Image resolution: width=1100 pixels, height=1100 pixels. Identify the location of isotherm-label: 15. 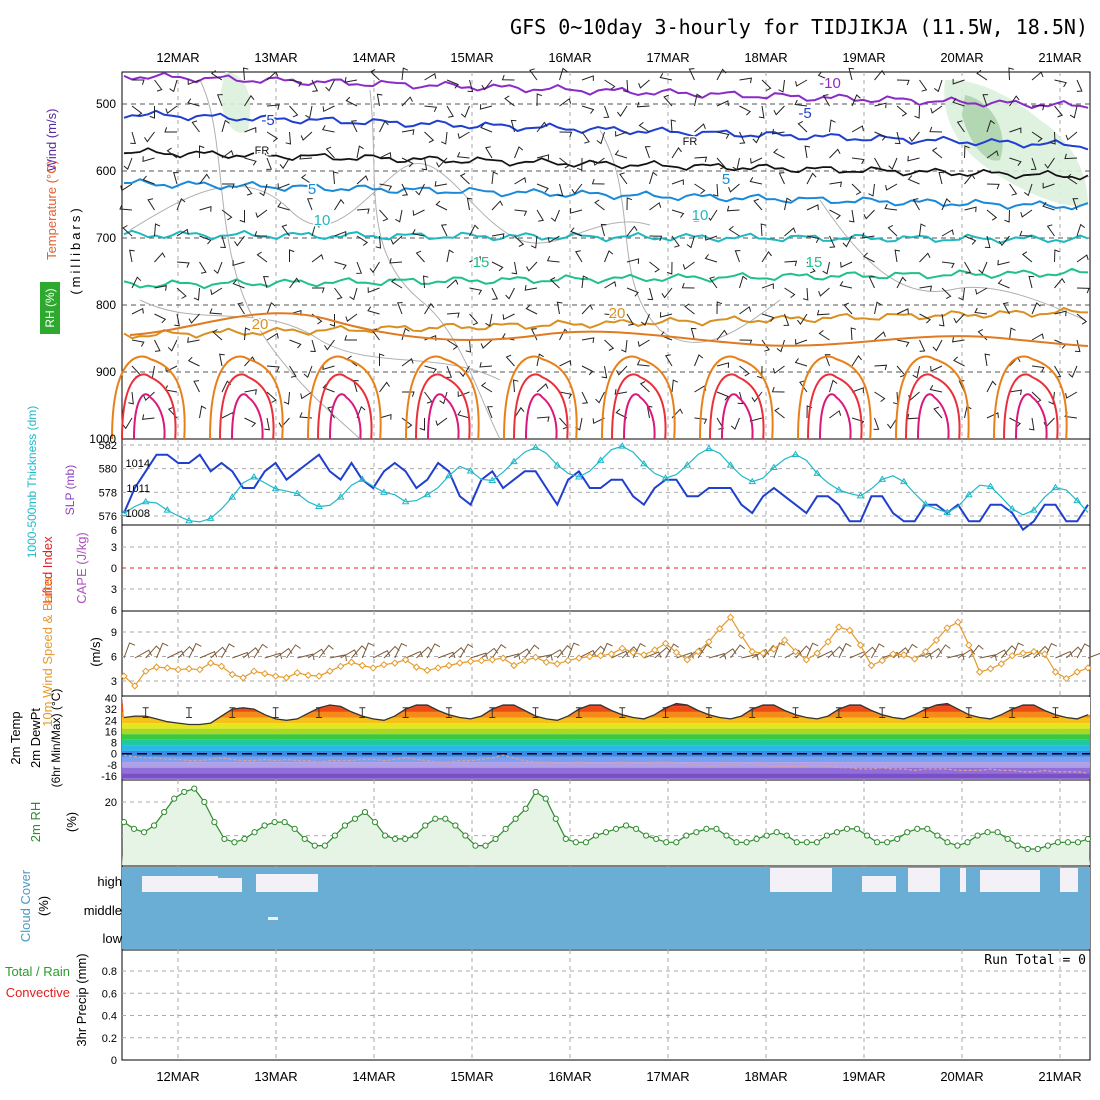
(814, 262).